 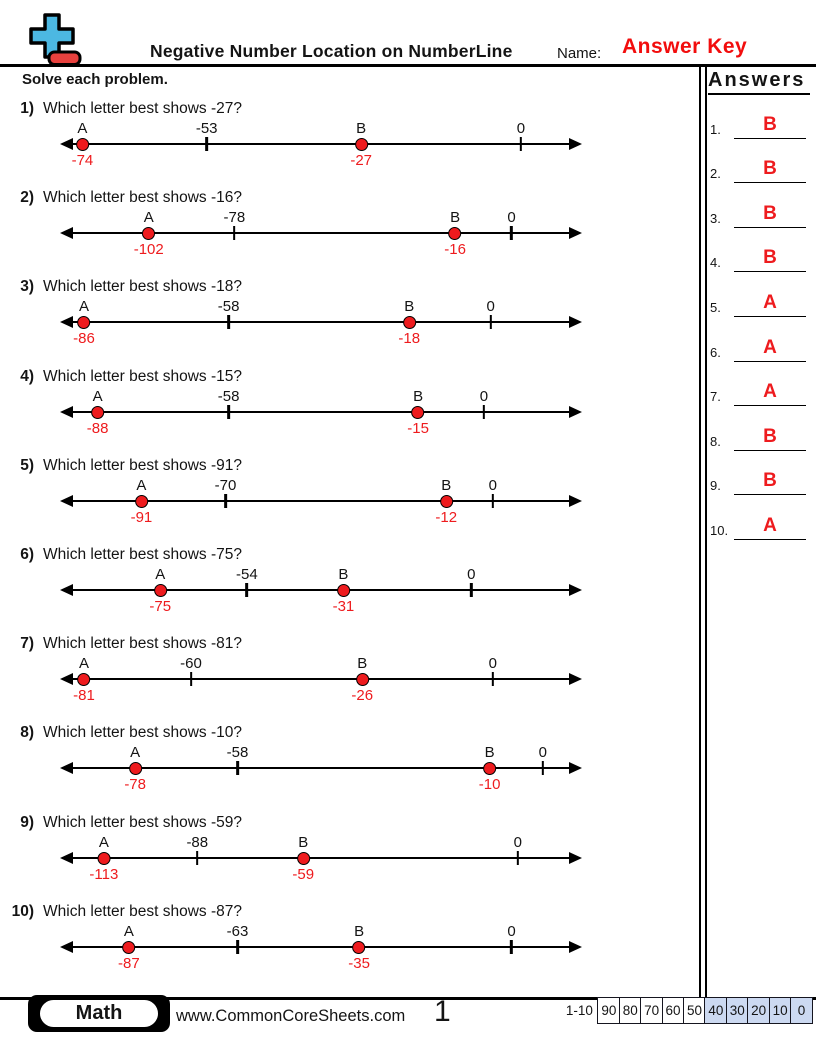 I want to click on problem-question-line: 6) Which letter best shows -75?, so click(x=350, y=555).